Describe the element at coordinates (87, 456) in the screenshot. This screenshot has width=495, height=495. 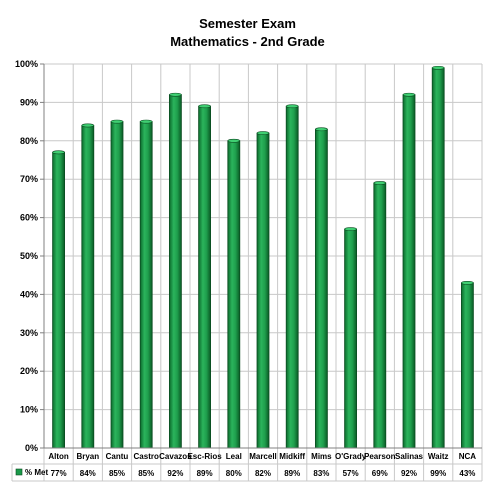
I see `category-label: Bryan` at that location.